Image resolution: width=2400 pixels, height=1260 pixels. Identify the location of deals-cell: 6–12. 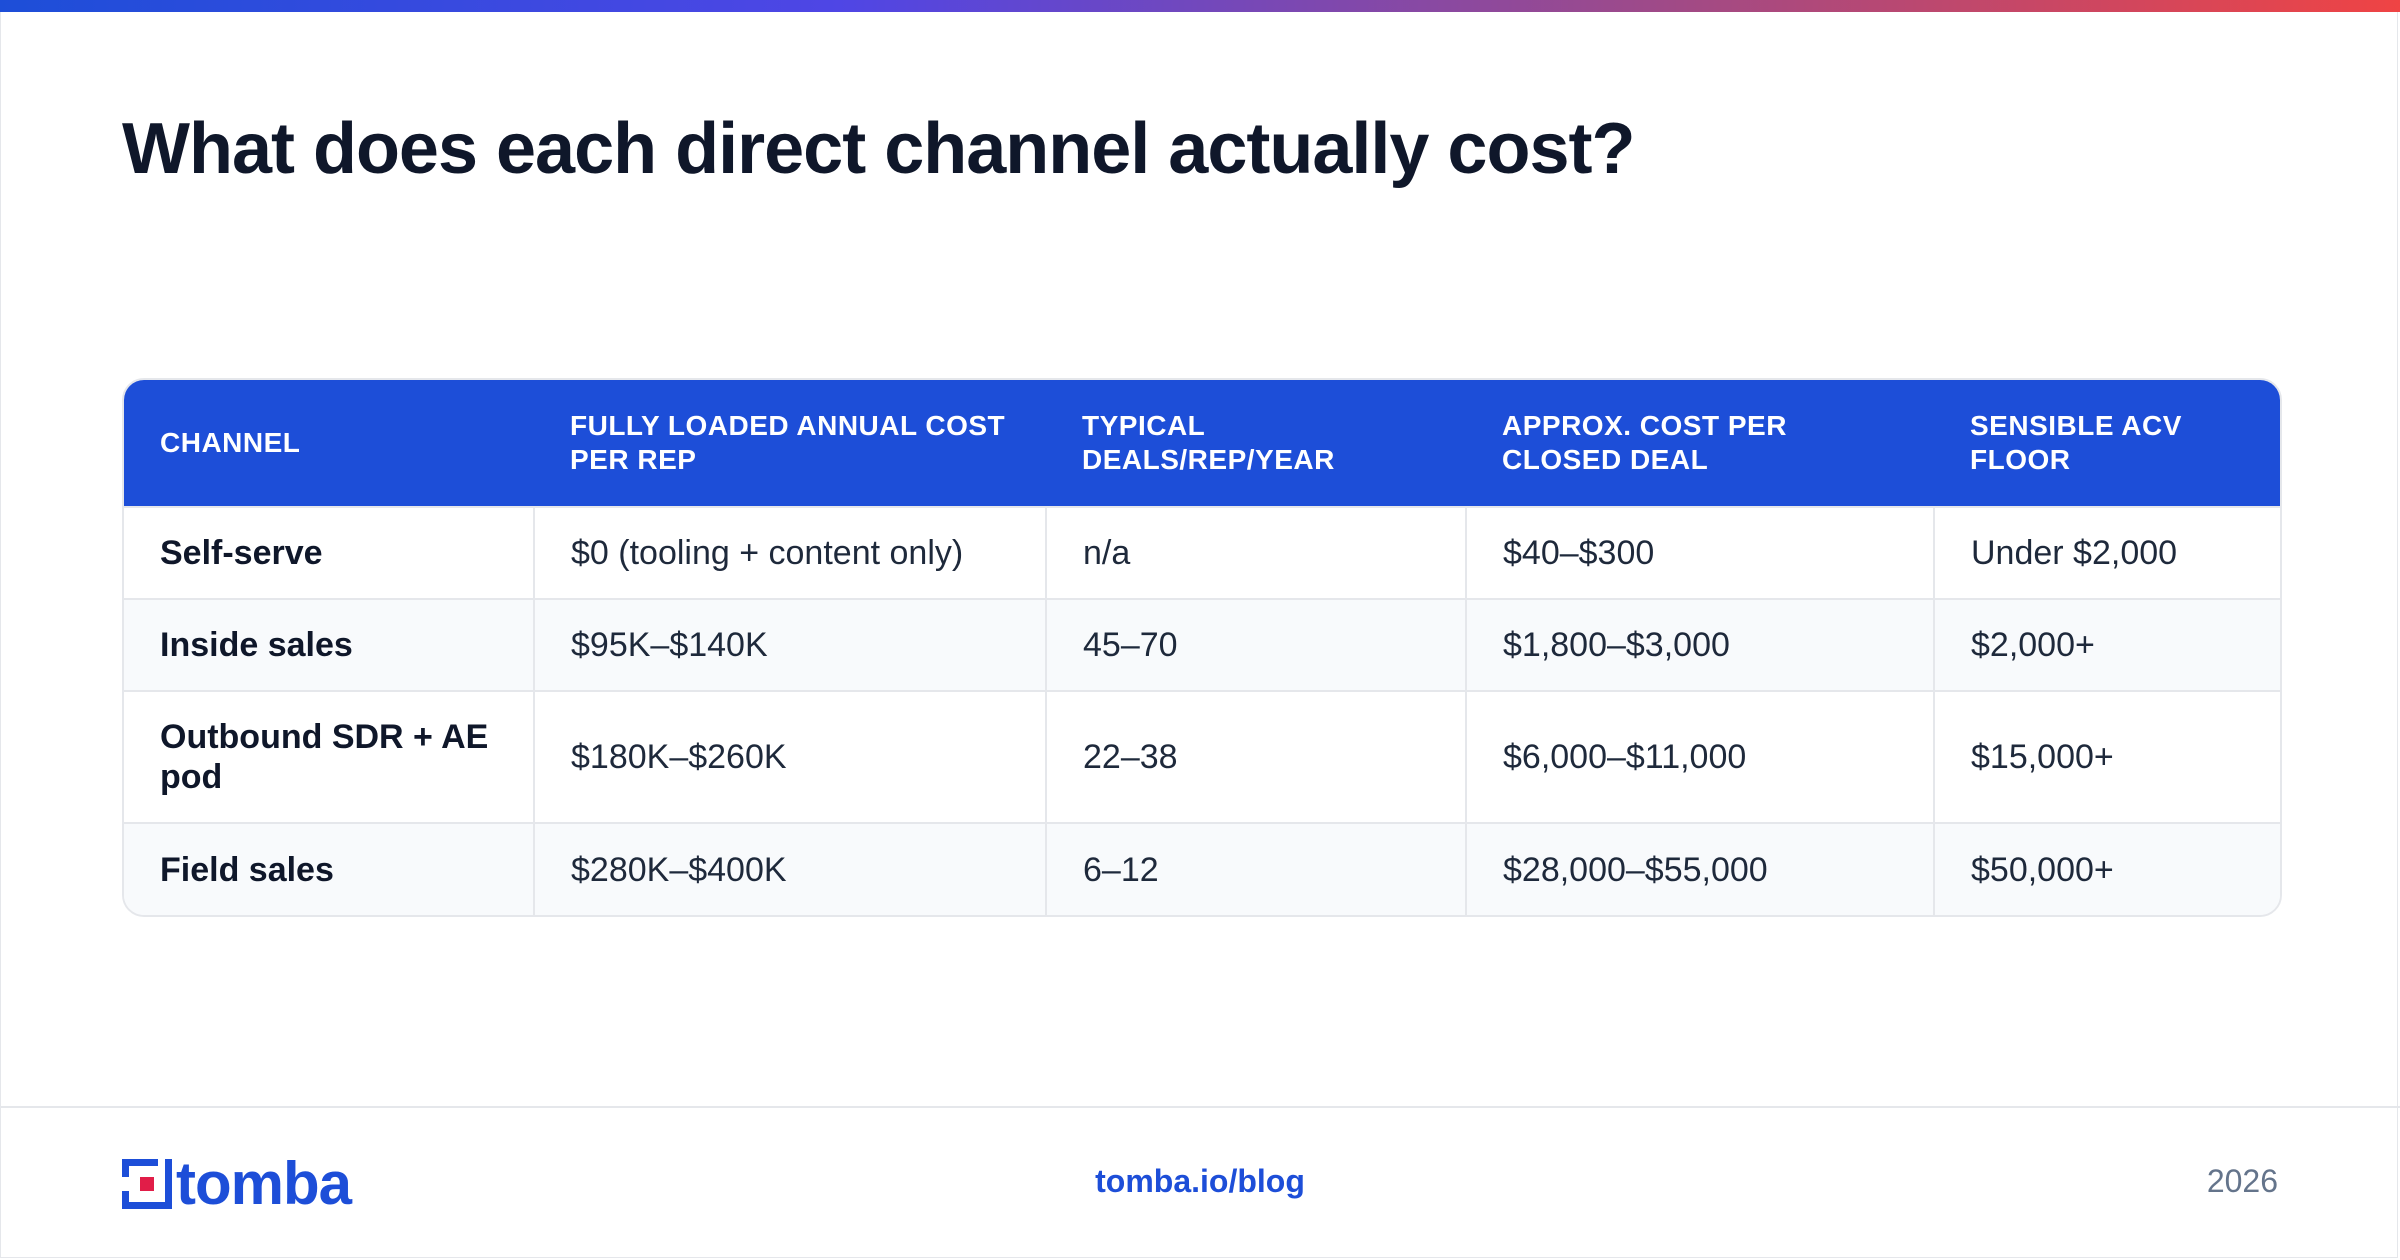
(1255, 868).